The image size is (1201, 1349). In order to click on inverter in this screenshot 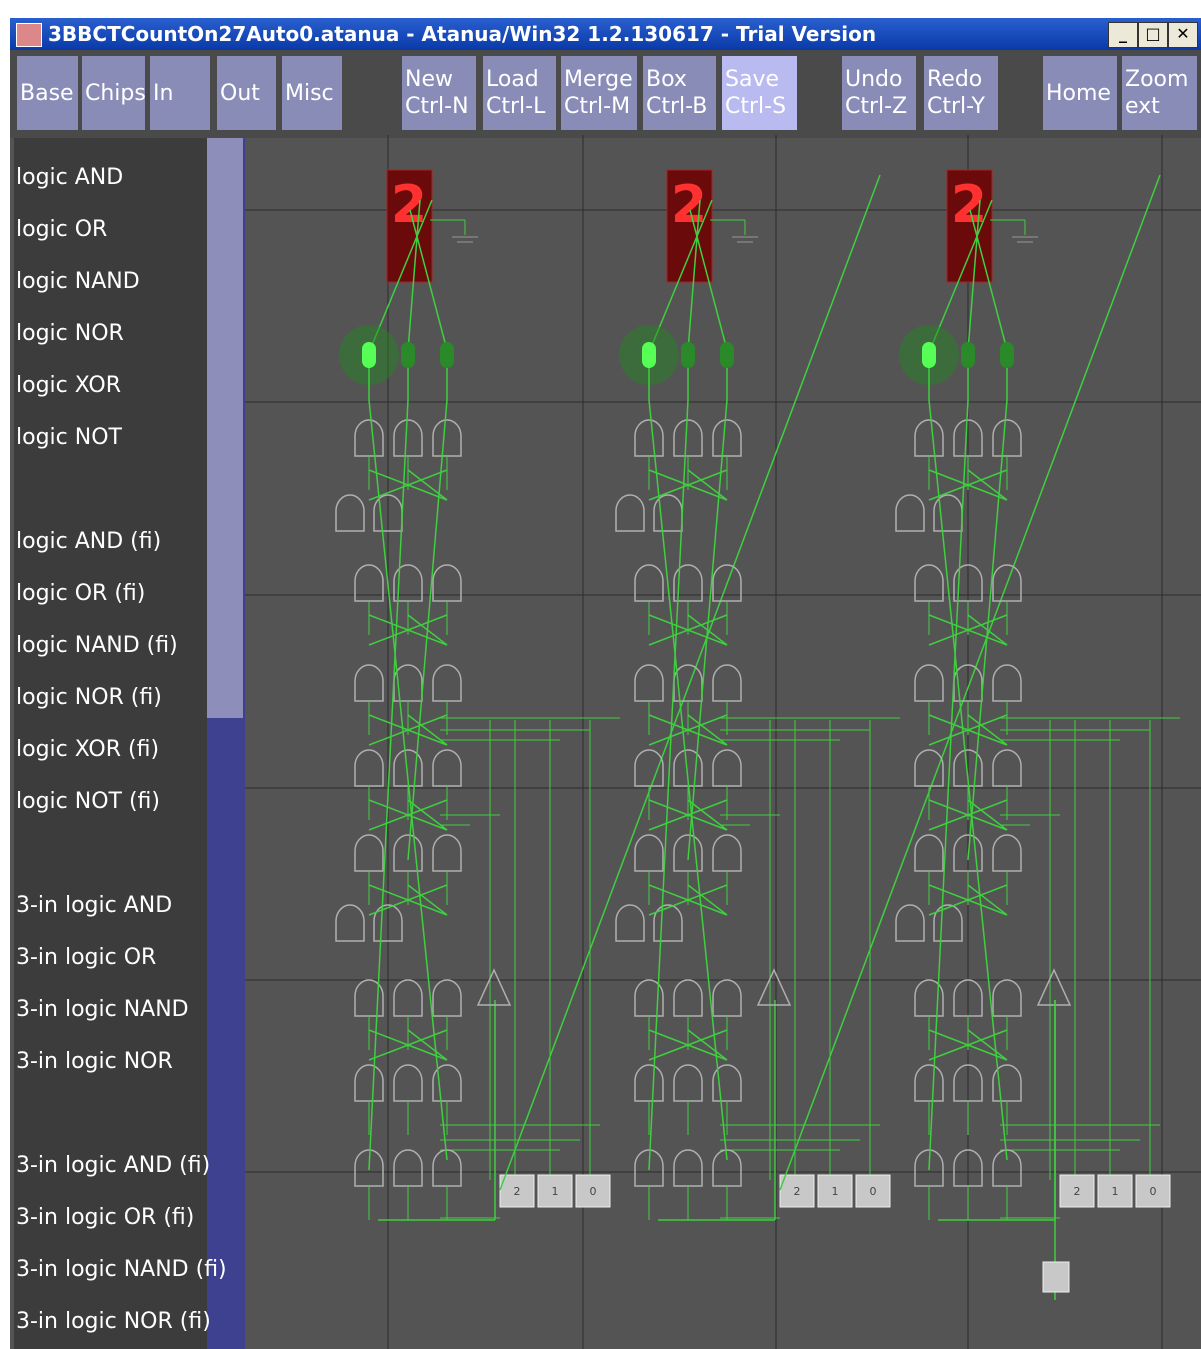, I will do `click(494, 987)`.